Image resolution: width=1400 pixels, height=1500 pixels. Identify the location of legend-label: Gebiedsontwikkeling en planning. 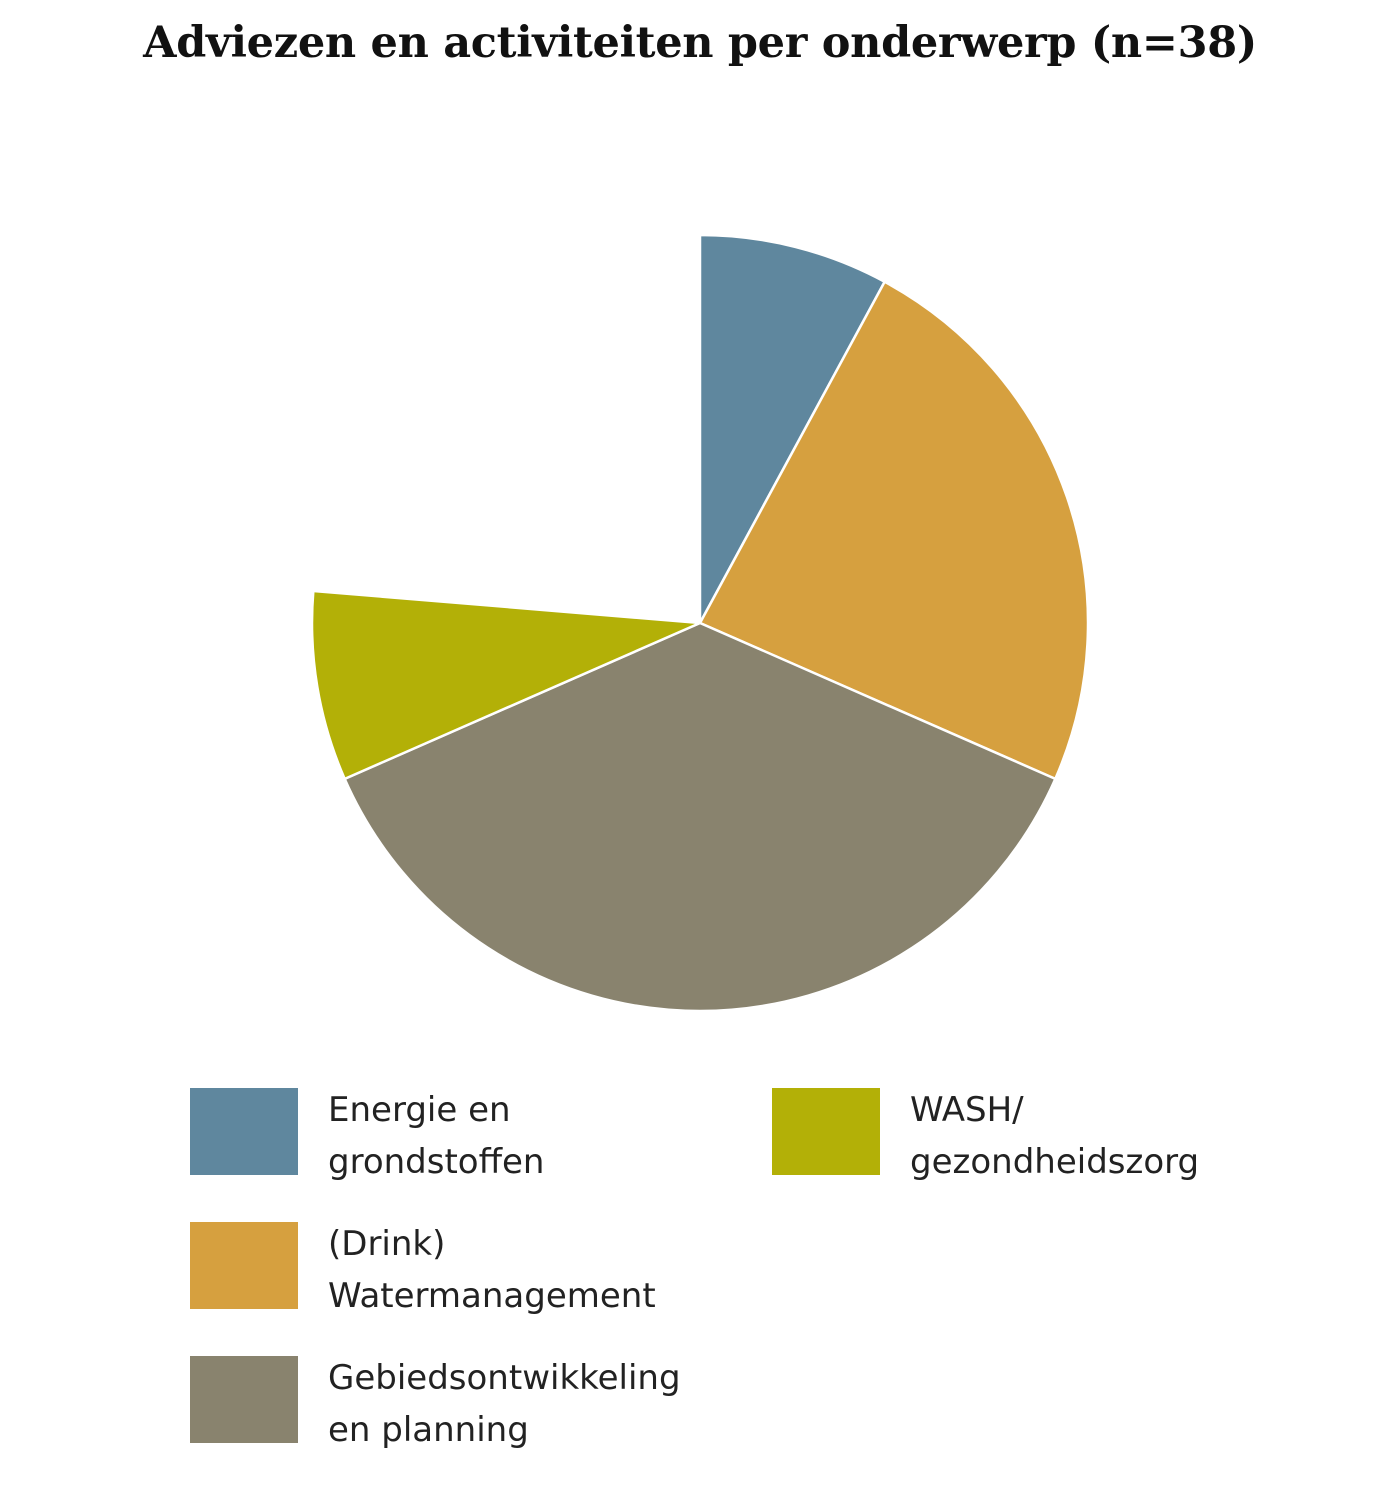
(504, 1404).